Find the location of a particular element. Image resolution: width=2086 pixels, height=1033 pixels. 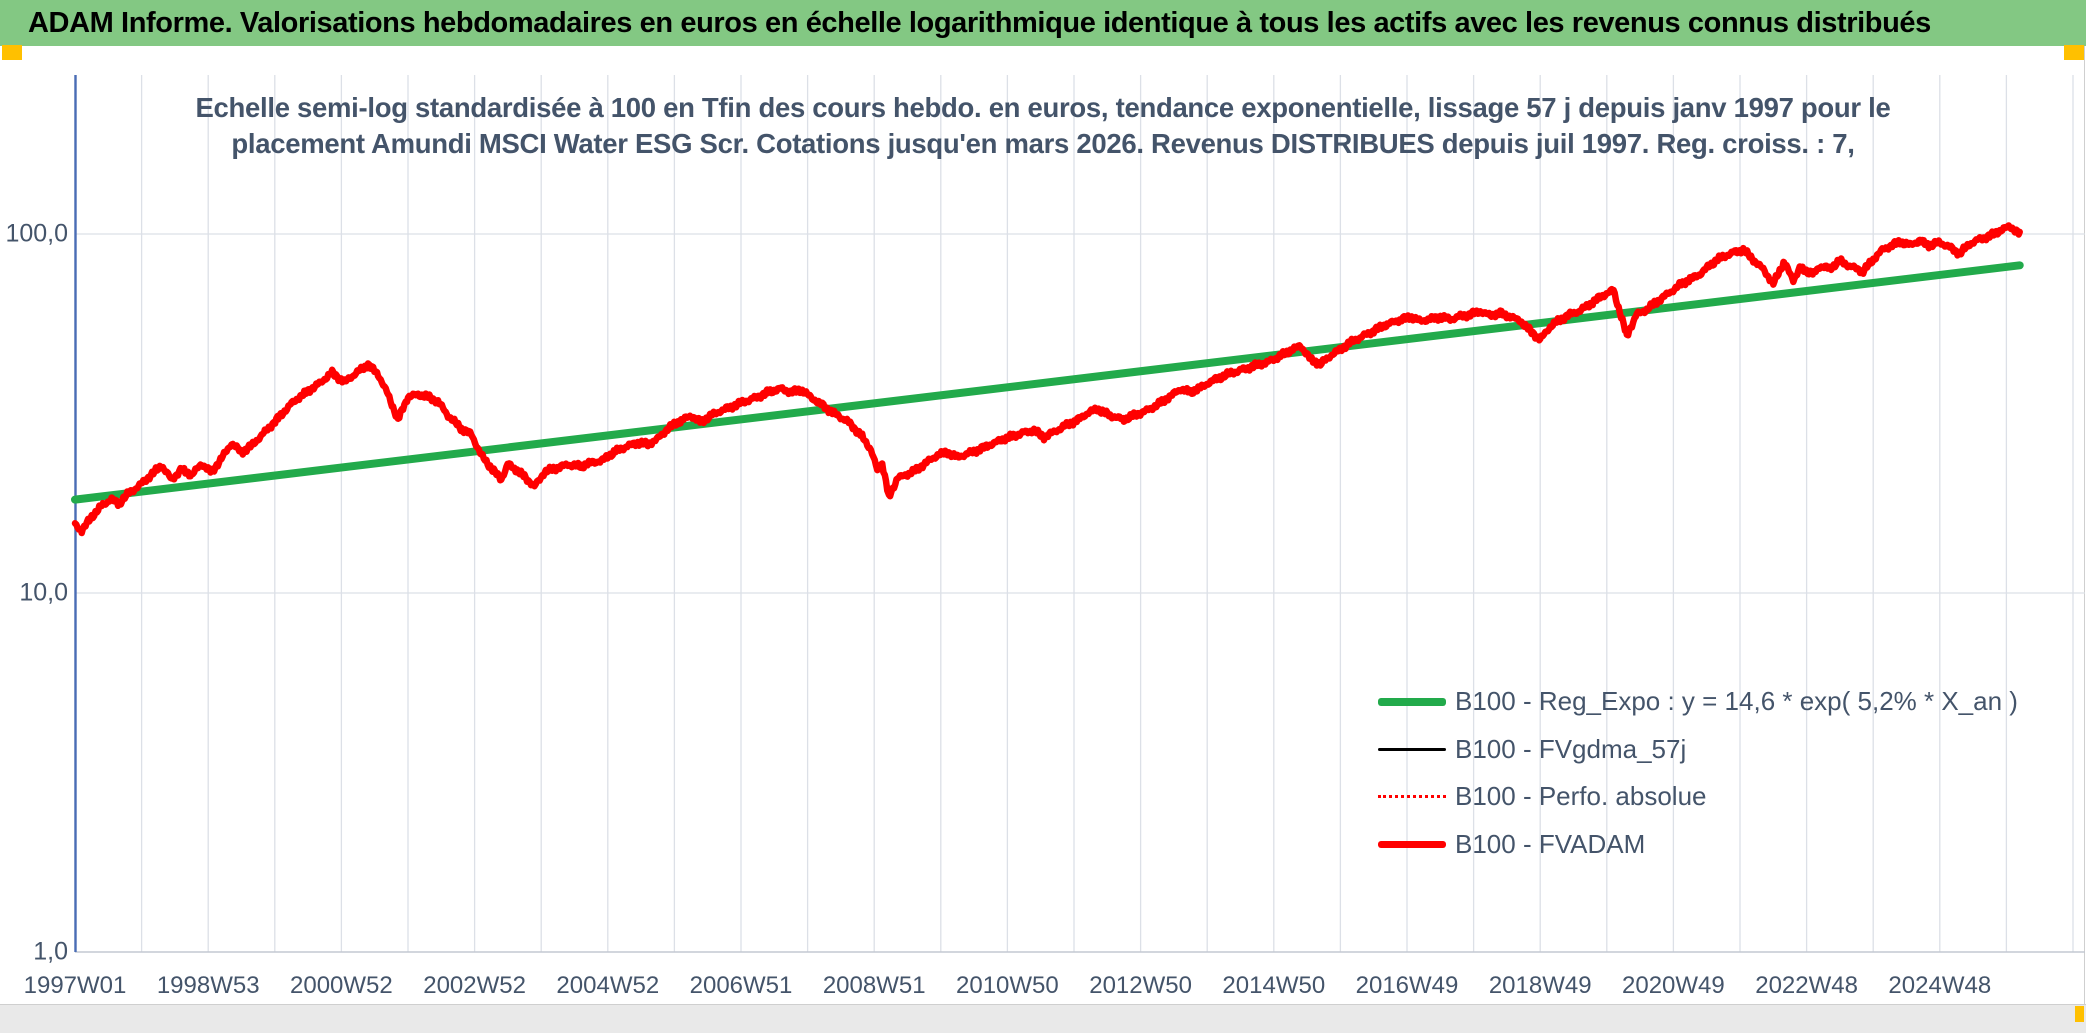

corner-marker-right is located at coordinates (2074, 52).